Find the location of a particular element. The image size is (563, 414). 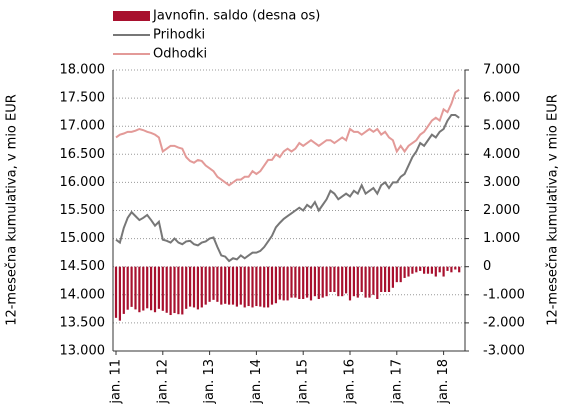

y2-tick-label: -1.000 is located at coordinates (504, 294).